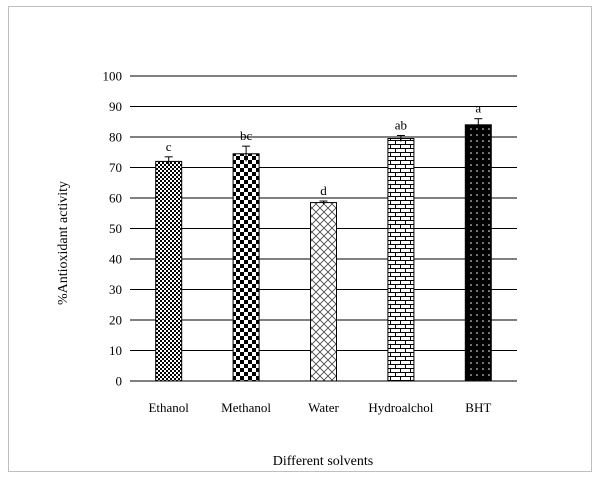  What do you see at coordinates (115, 167) in the screenshot?
I see `y-tick-label: 70` at bounding box center [115, 167].